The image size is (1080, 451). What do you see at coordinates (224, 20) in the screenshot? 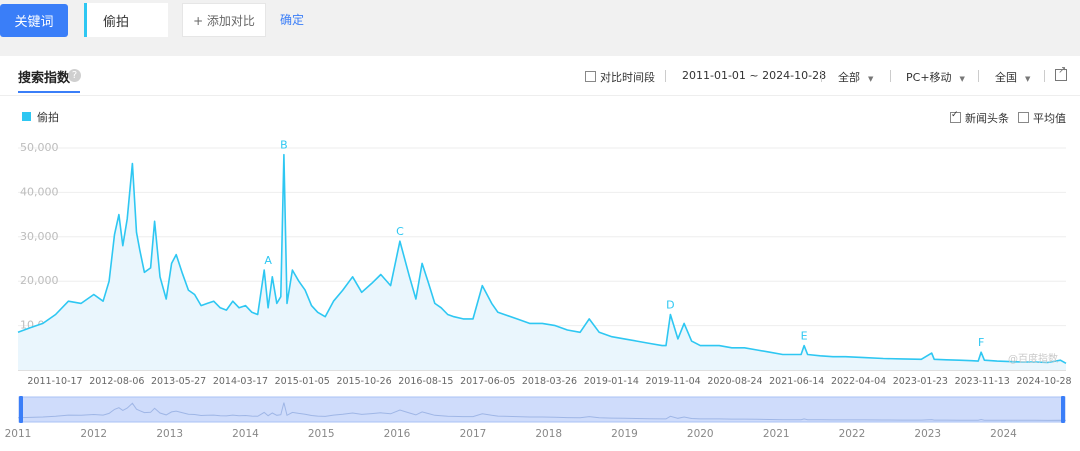
I see `add-compare-button: + 添加对比` at bounding box center [224, 20].